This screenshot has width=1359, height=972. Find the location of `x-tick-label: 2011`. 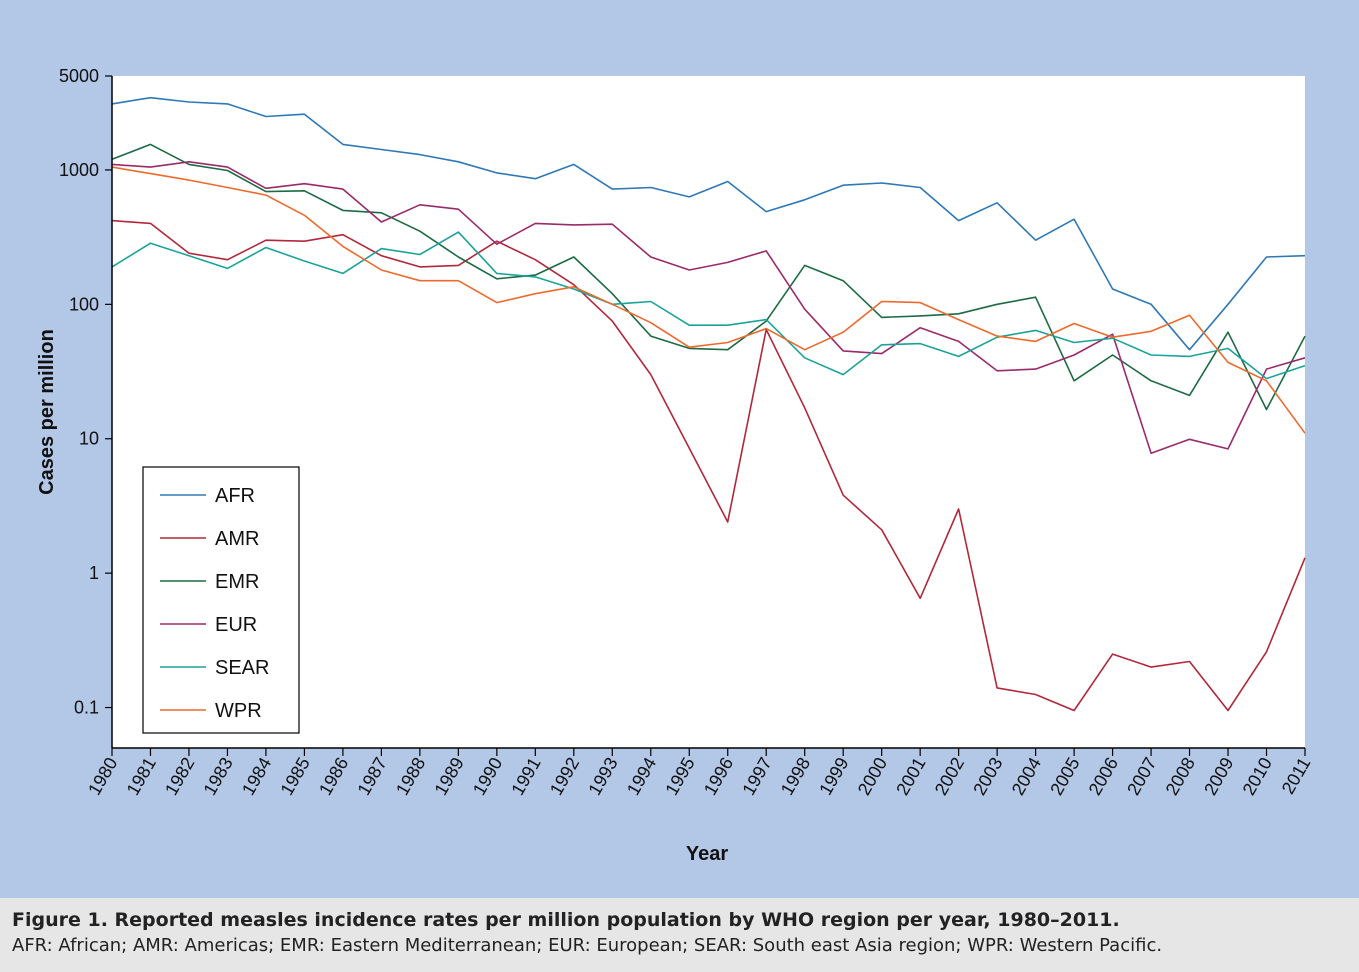

x-tick-label: 2011 is located at coordinates (1296, 776).